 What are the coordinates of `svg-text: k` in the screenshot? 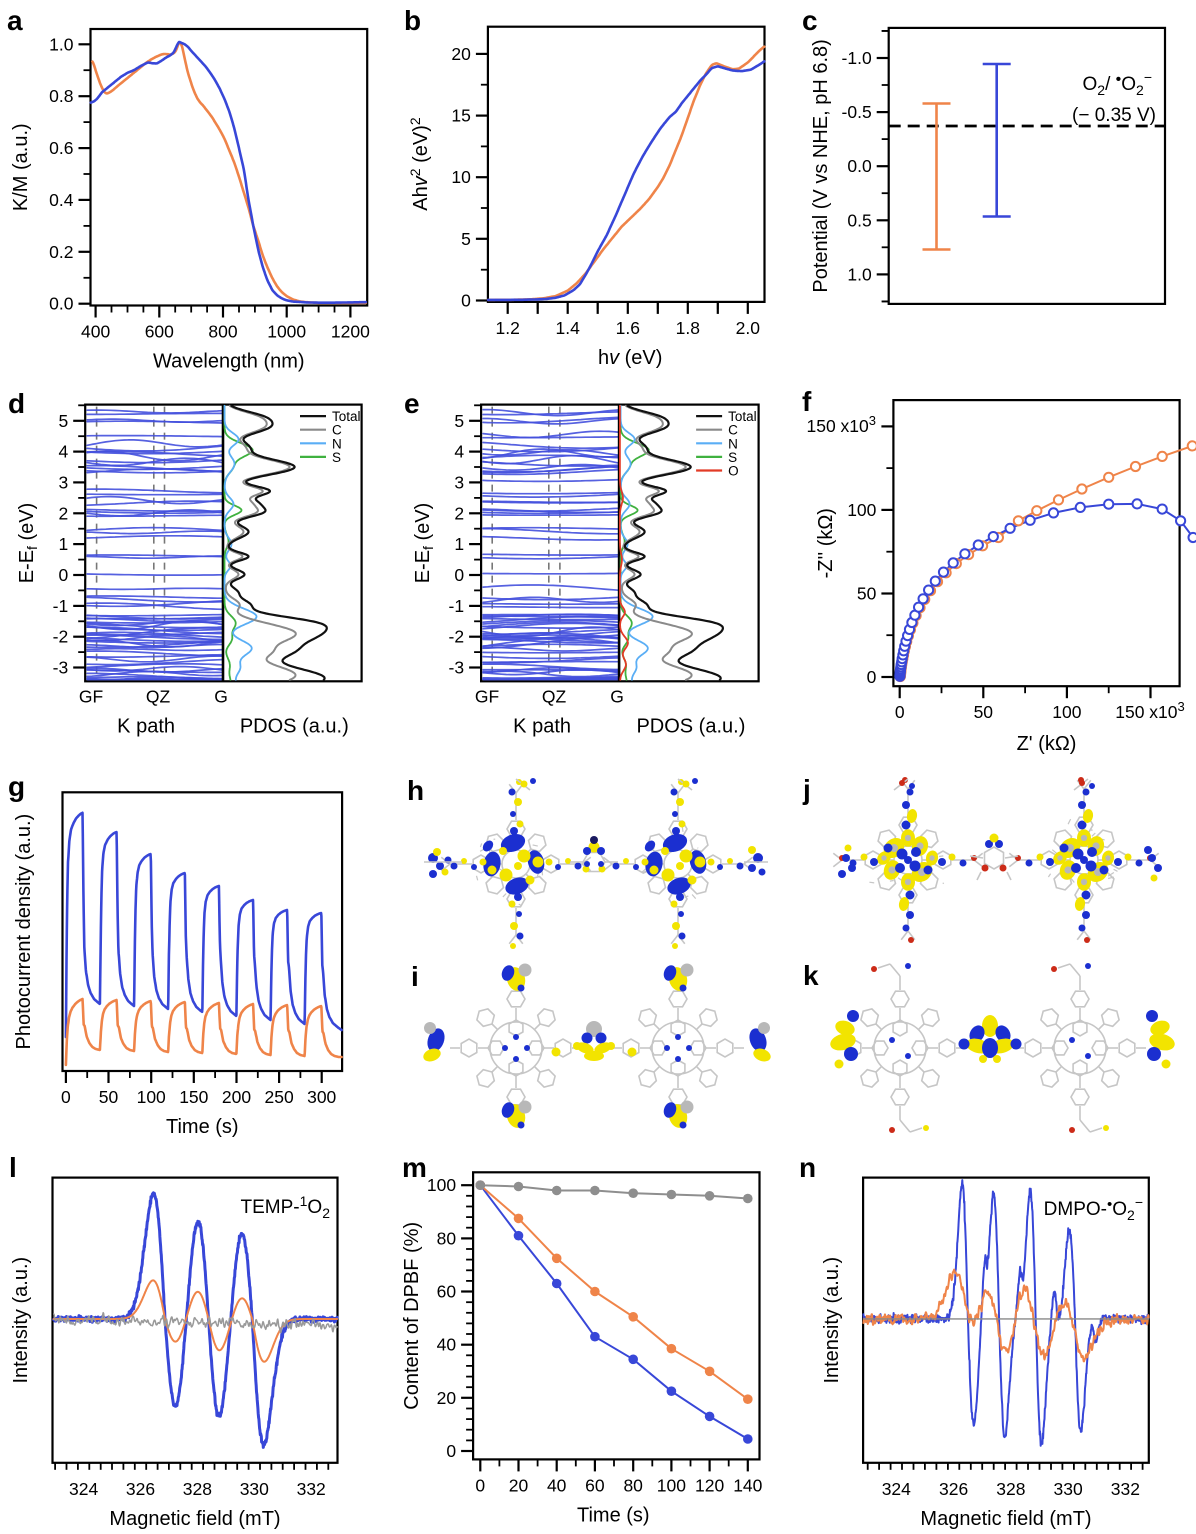 It's located at (811, 975).